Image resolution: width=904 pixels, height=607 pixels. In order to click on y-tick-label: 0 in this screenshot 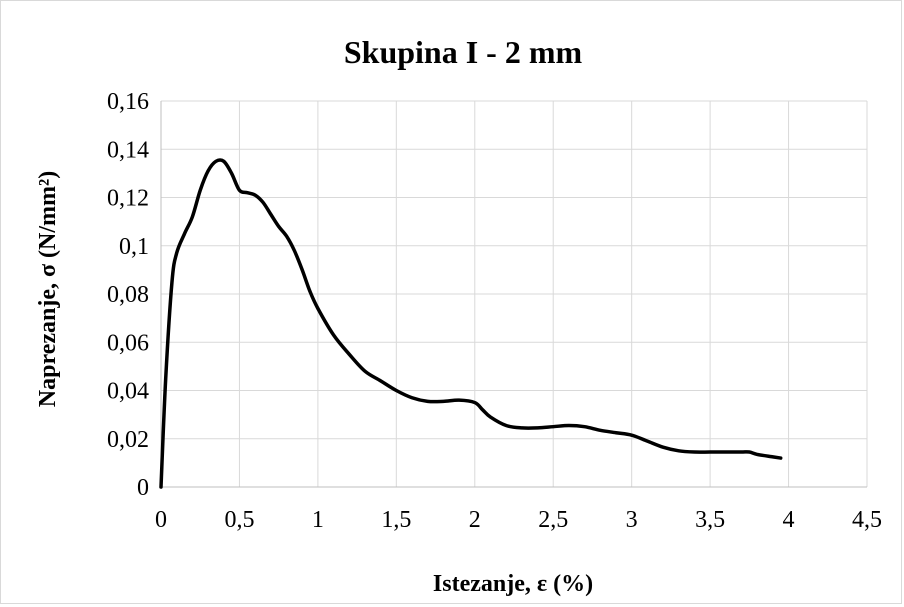, I will do `click(143, 488)`.